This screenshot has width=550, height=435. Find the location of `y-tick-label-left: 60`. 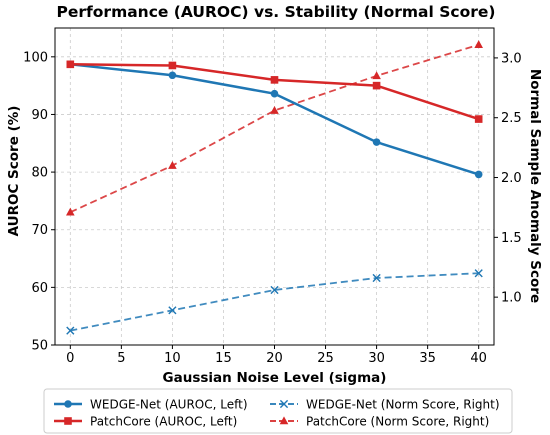

y-tick-label-left: 60 is located at coordinates (39, 288).